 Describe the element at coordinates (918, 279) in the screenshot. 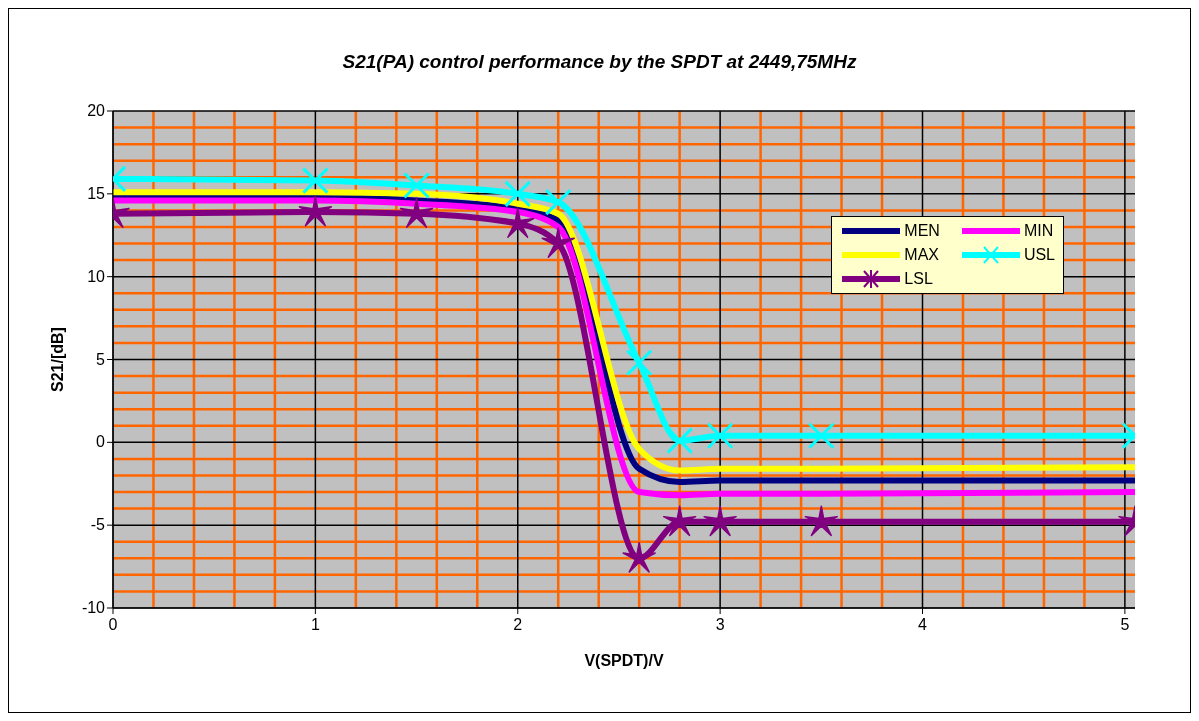

I see `legend-label: LSL` at that location.